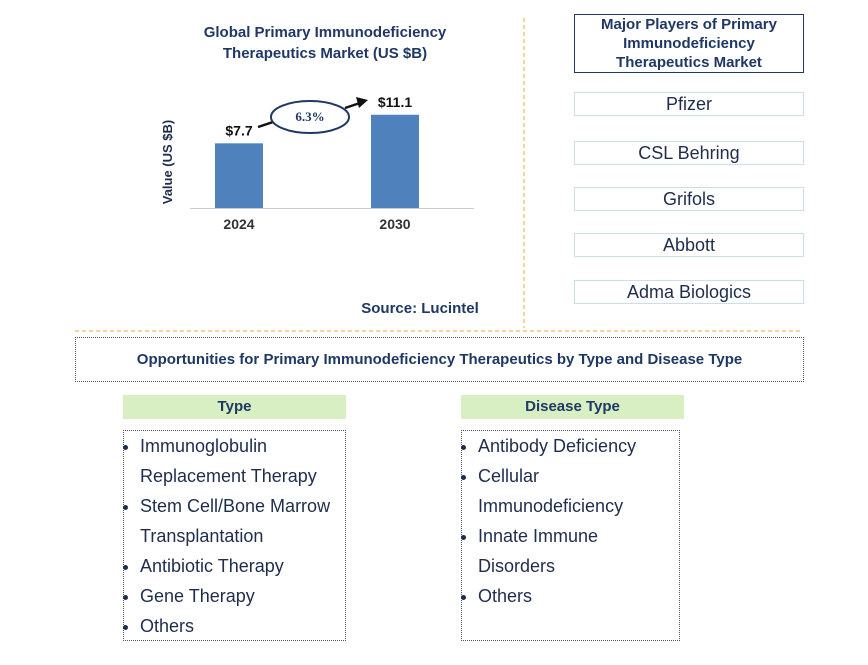 This screenshot has height=665, width=868. What do you see at coordinates (238, 224) in the screenshot?
I see `x-tick-label: 2024` at bounding box center [238, 224].